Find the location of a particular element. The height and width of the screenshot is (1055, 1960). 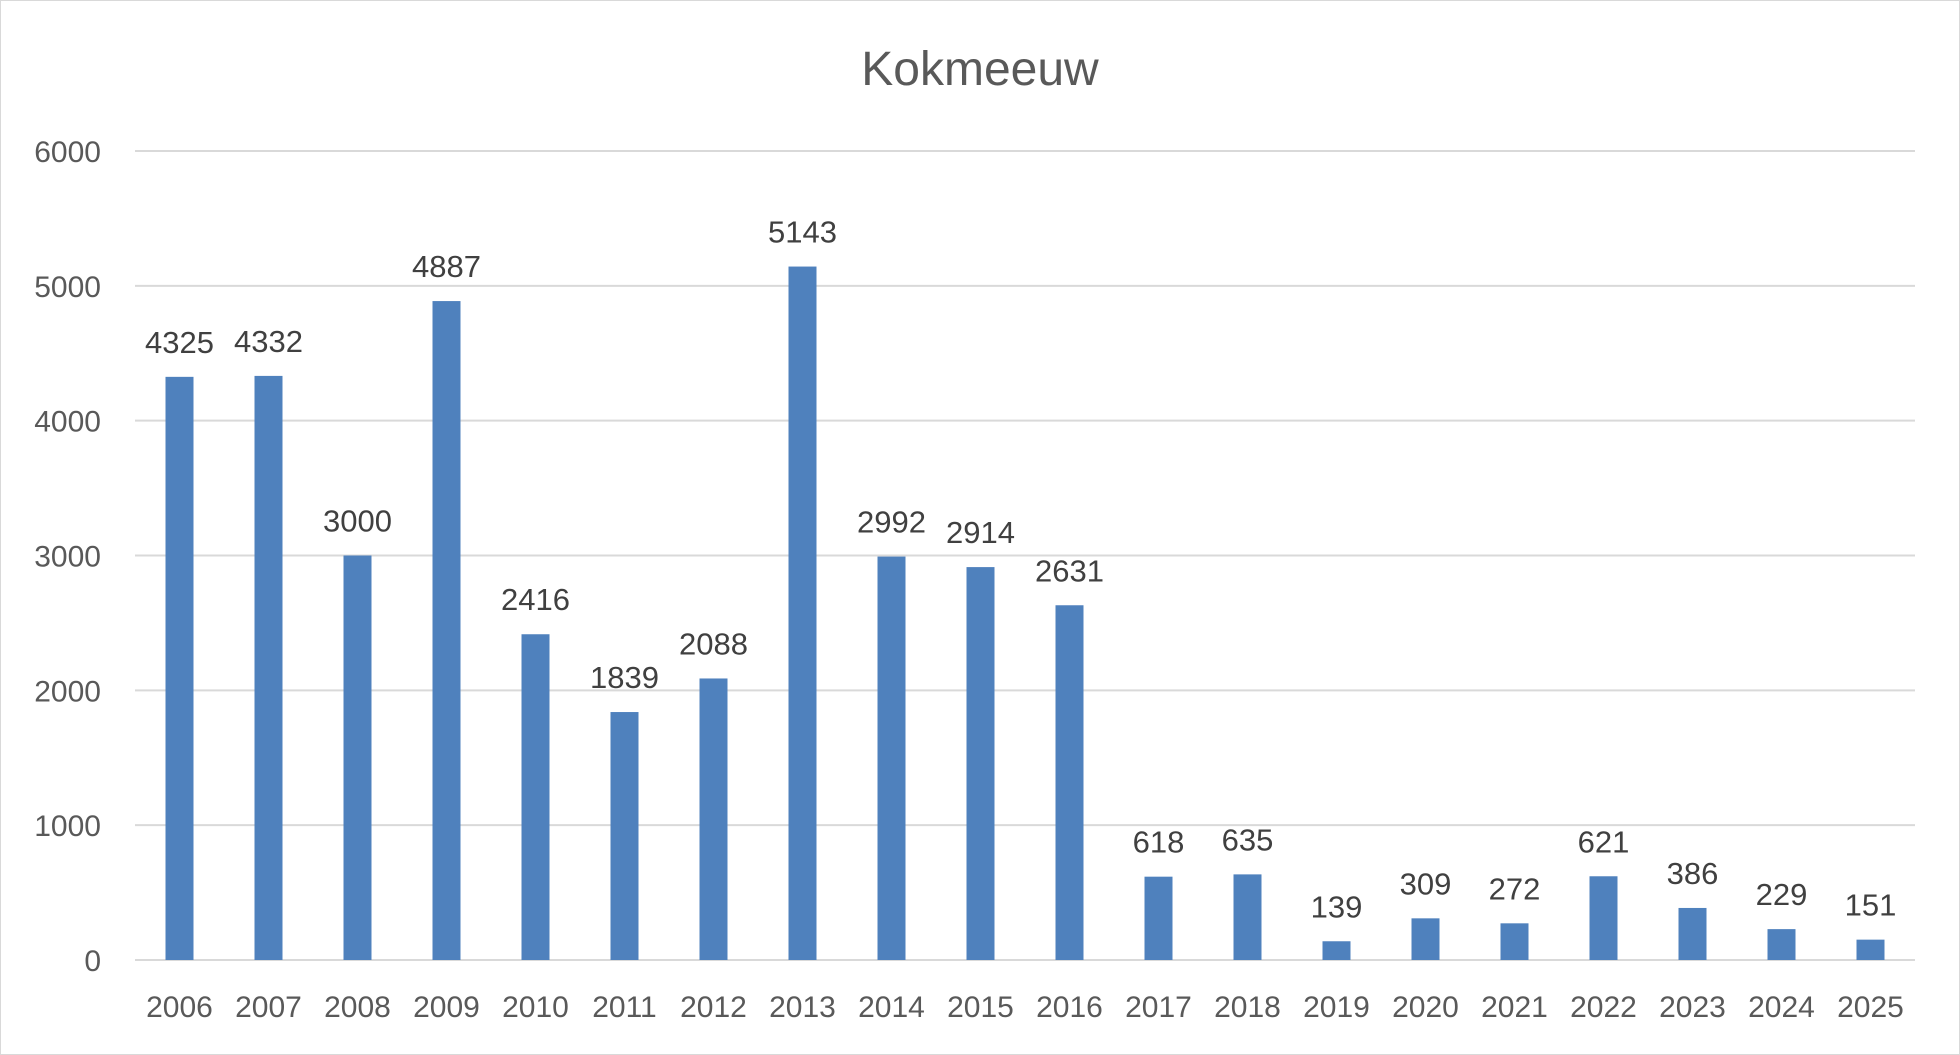

data-label: 621 is located at coordinates (1604, 841).